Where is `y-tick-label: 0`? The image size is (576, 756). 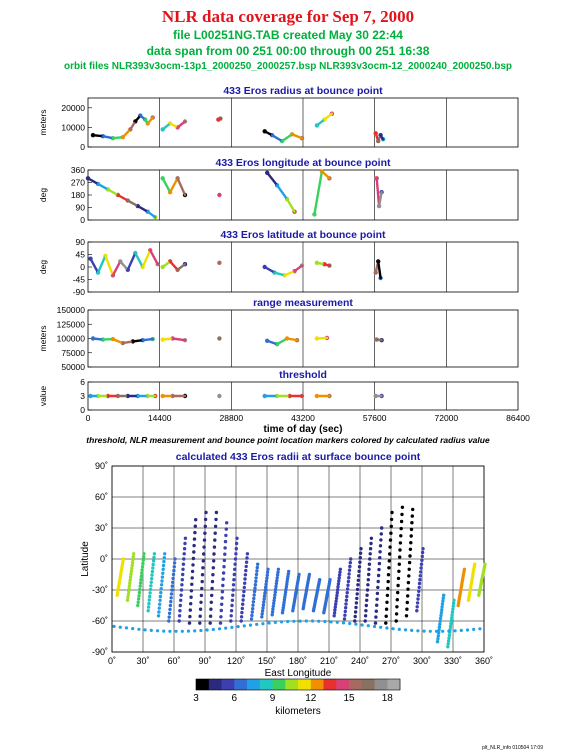
y-tick-label: 0 is located at coordinates (82, 267).